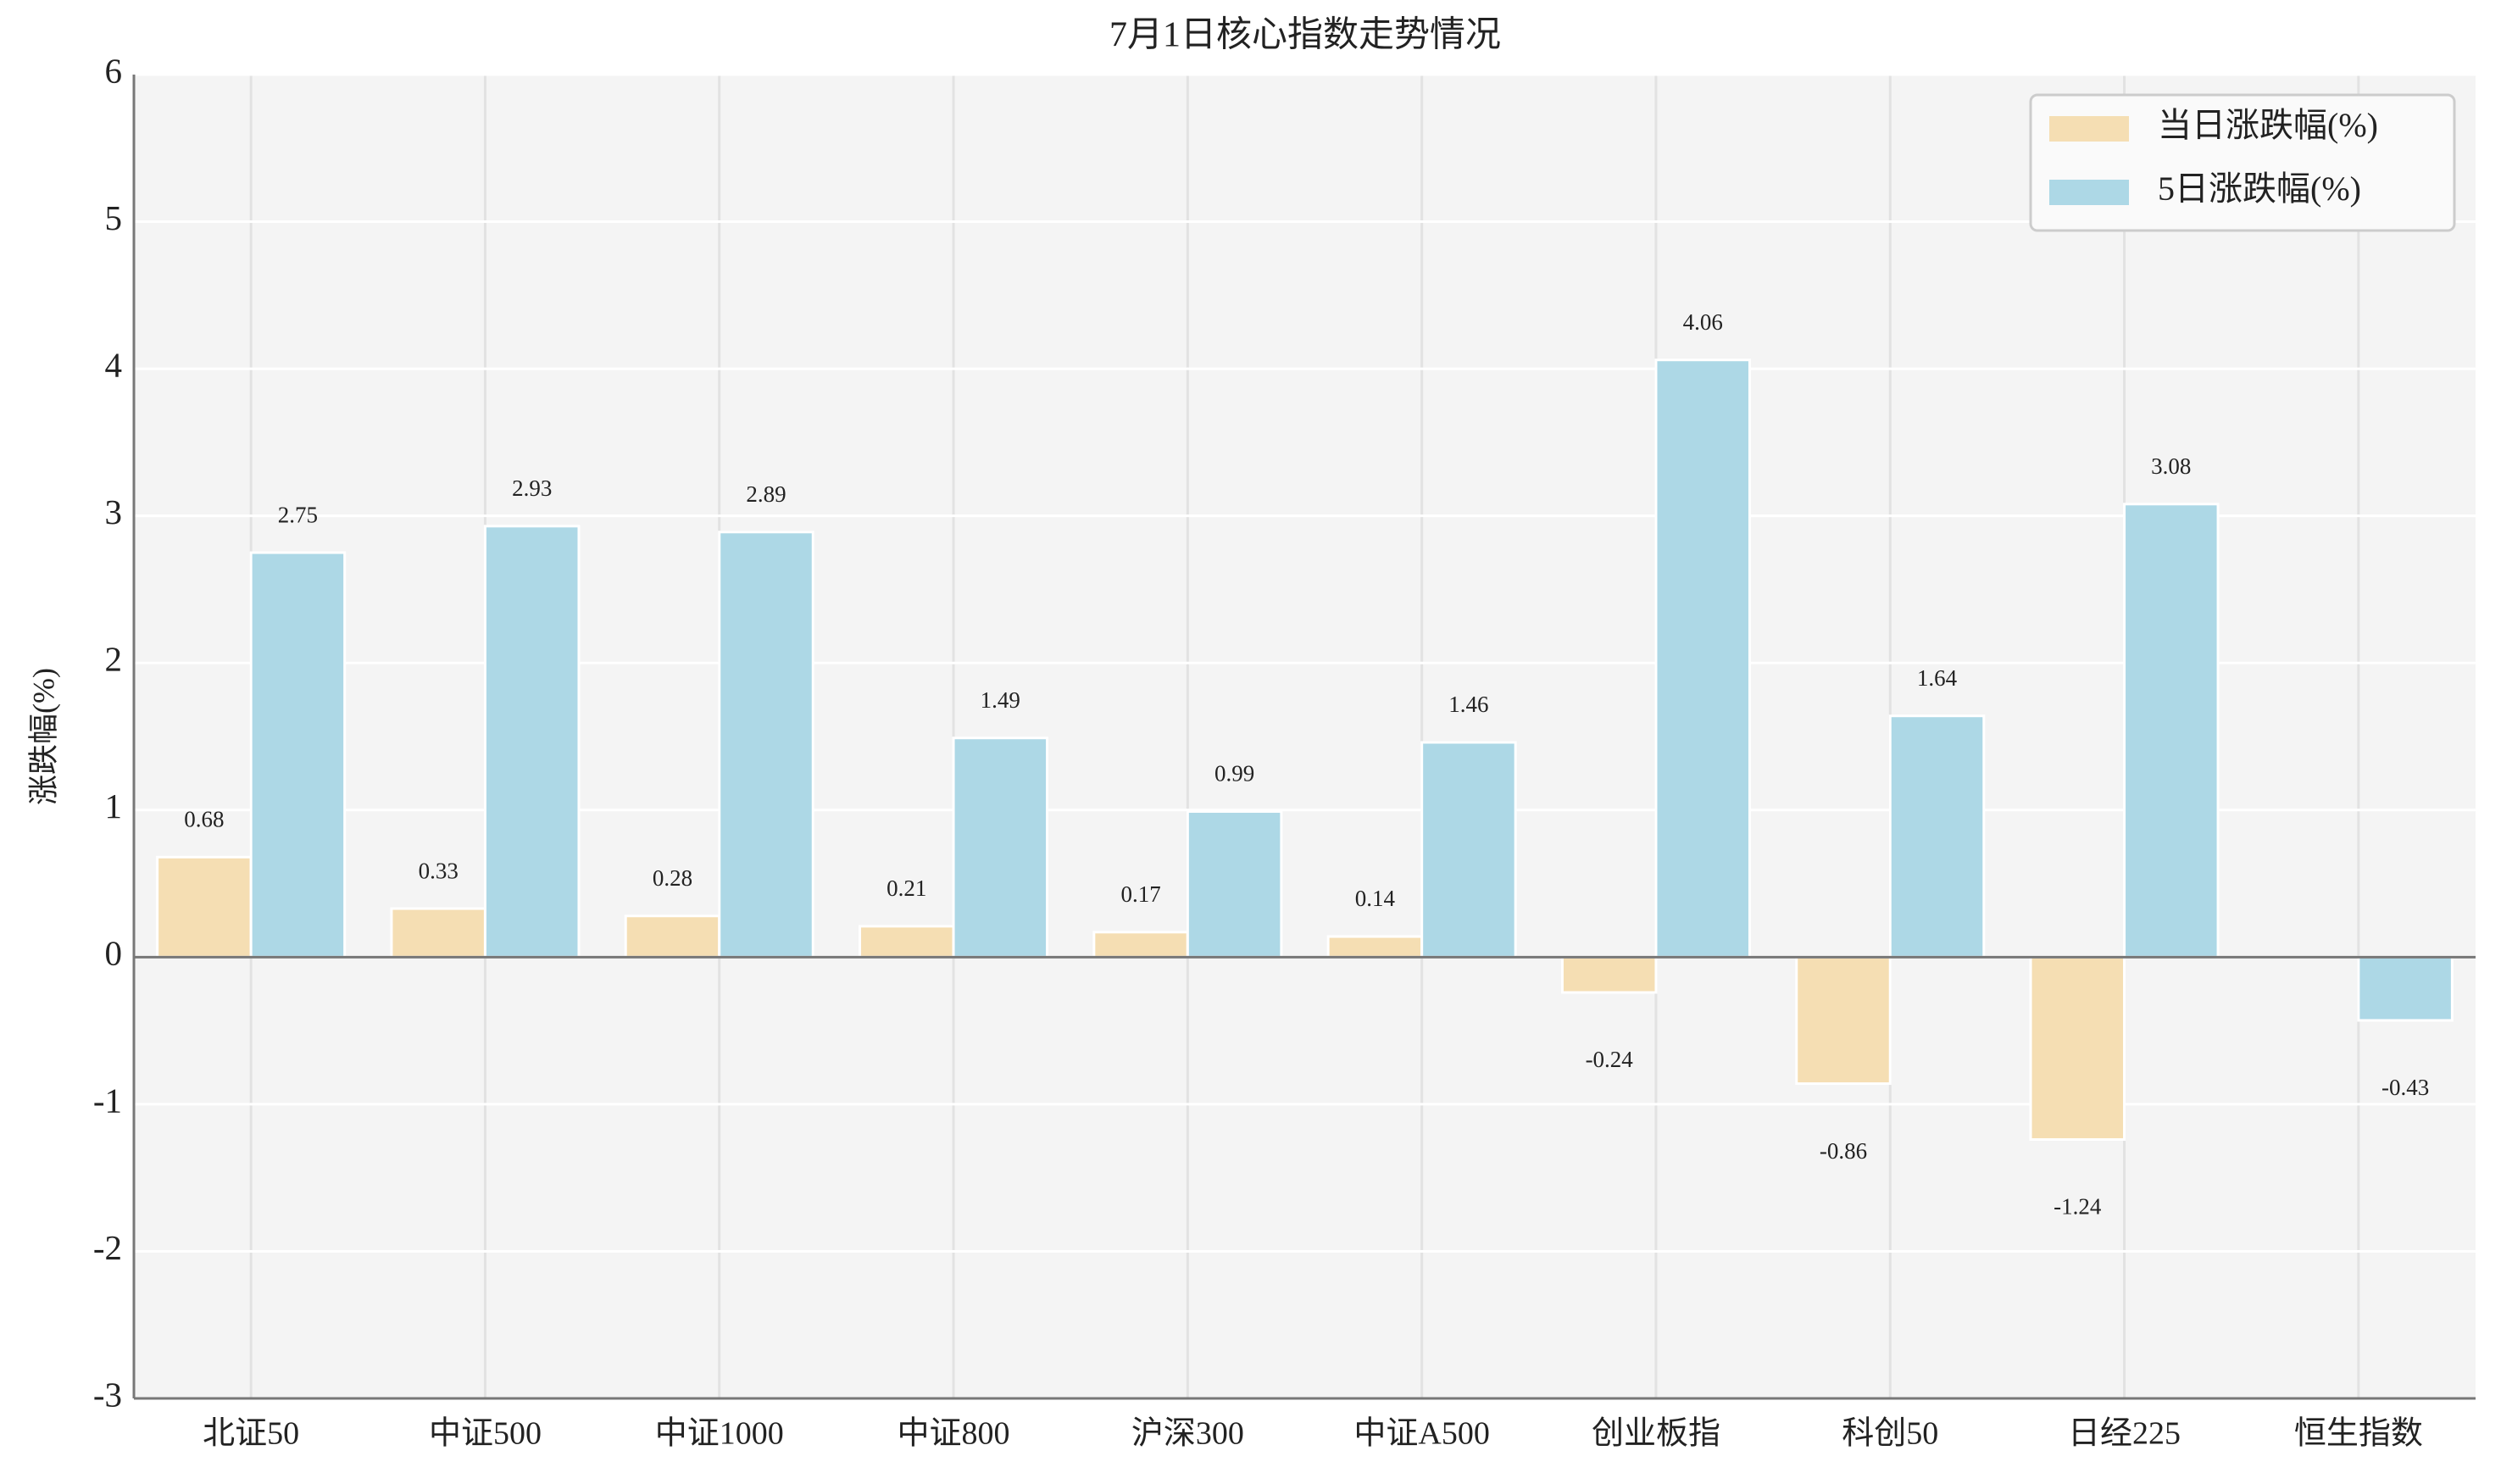 This screenshot has width=2501, height=1484. I want to click on x-tick-label: 中证800, so click(954, 1434).